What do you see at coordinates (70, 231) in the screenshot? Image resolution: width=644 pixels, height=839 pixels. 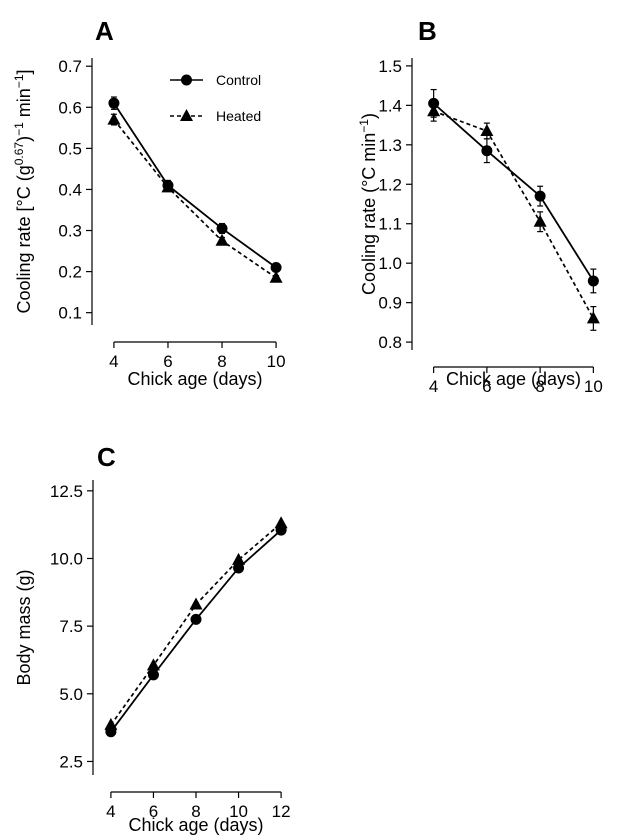 I see `y-tick-label: 0.3` at bounding box center [70, 231].